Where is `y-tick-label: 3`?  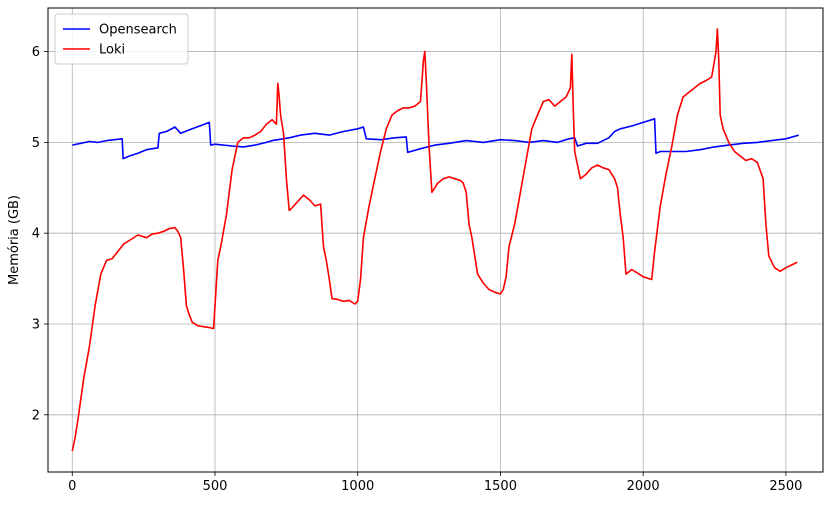
y-tick-label: 3 is located at coordinates (36, 324).